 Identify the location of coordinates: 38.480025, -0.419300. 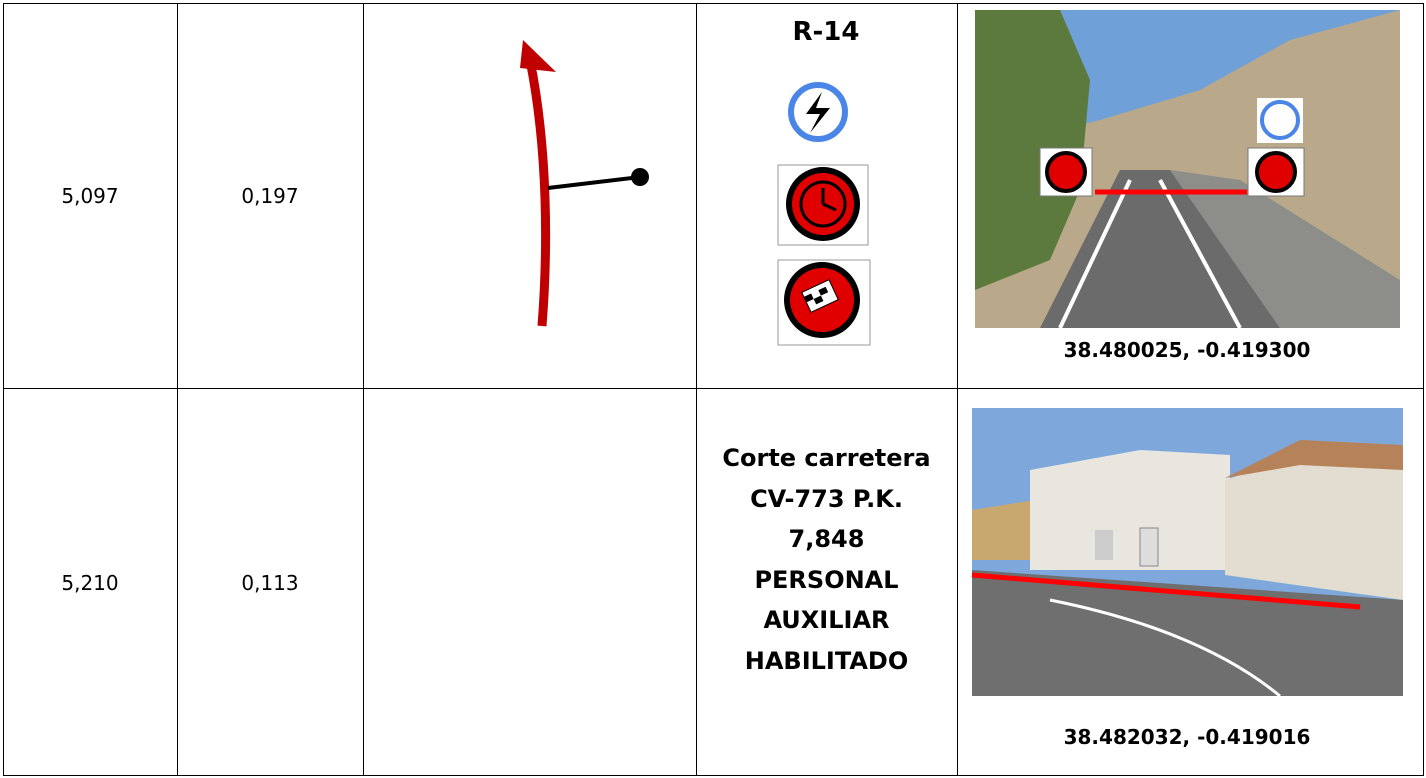
(1187, 350).